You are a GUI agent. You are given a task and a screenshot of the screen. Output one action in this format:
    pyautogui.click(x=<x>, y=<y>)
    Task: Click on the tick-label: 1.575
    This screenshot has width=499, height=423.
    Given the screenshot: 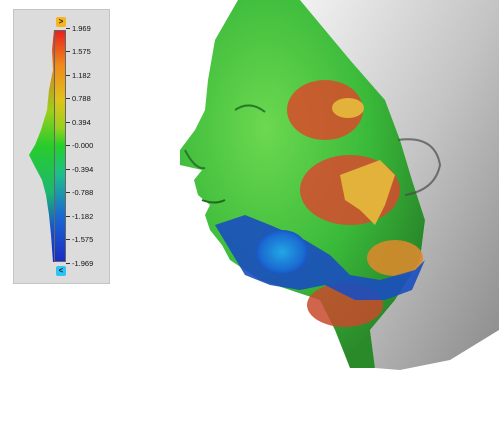 What is the action you would take?
    pyautogui.click(x=78, y=51)
    